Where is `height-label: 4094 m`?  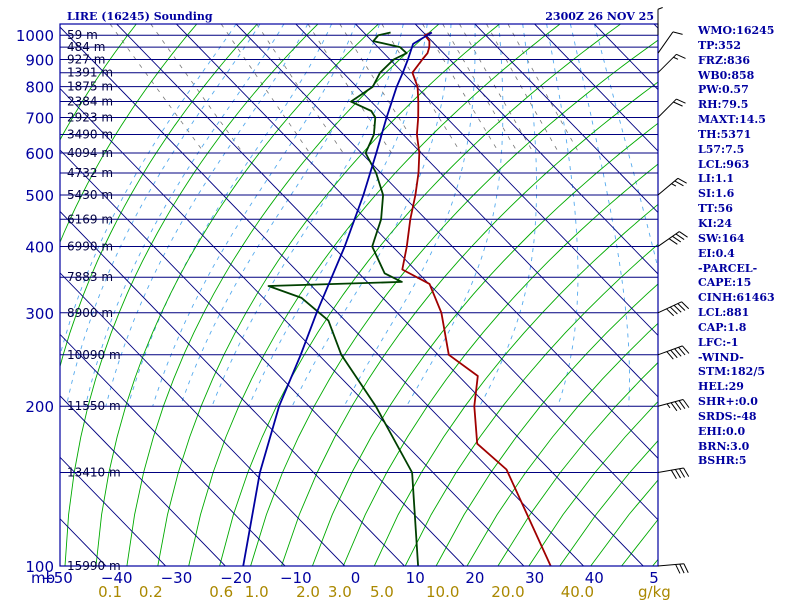 height-label: 4094 m is located at coordinates (90, 153).